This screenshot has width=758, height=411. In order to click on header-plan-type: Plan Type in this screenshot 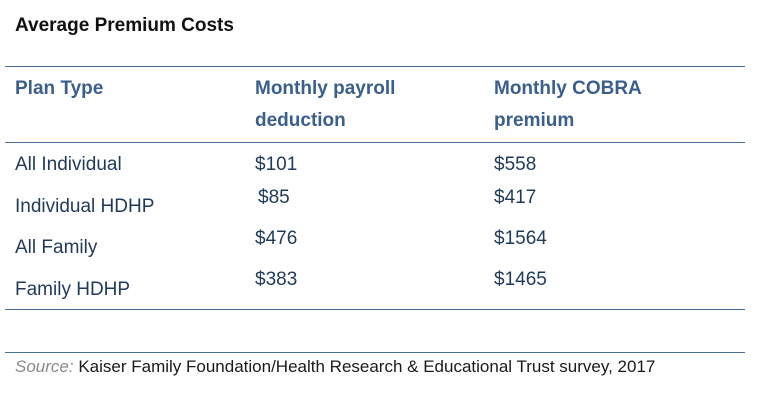, I will do `click(59, 88)`.